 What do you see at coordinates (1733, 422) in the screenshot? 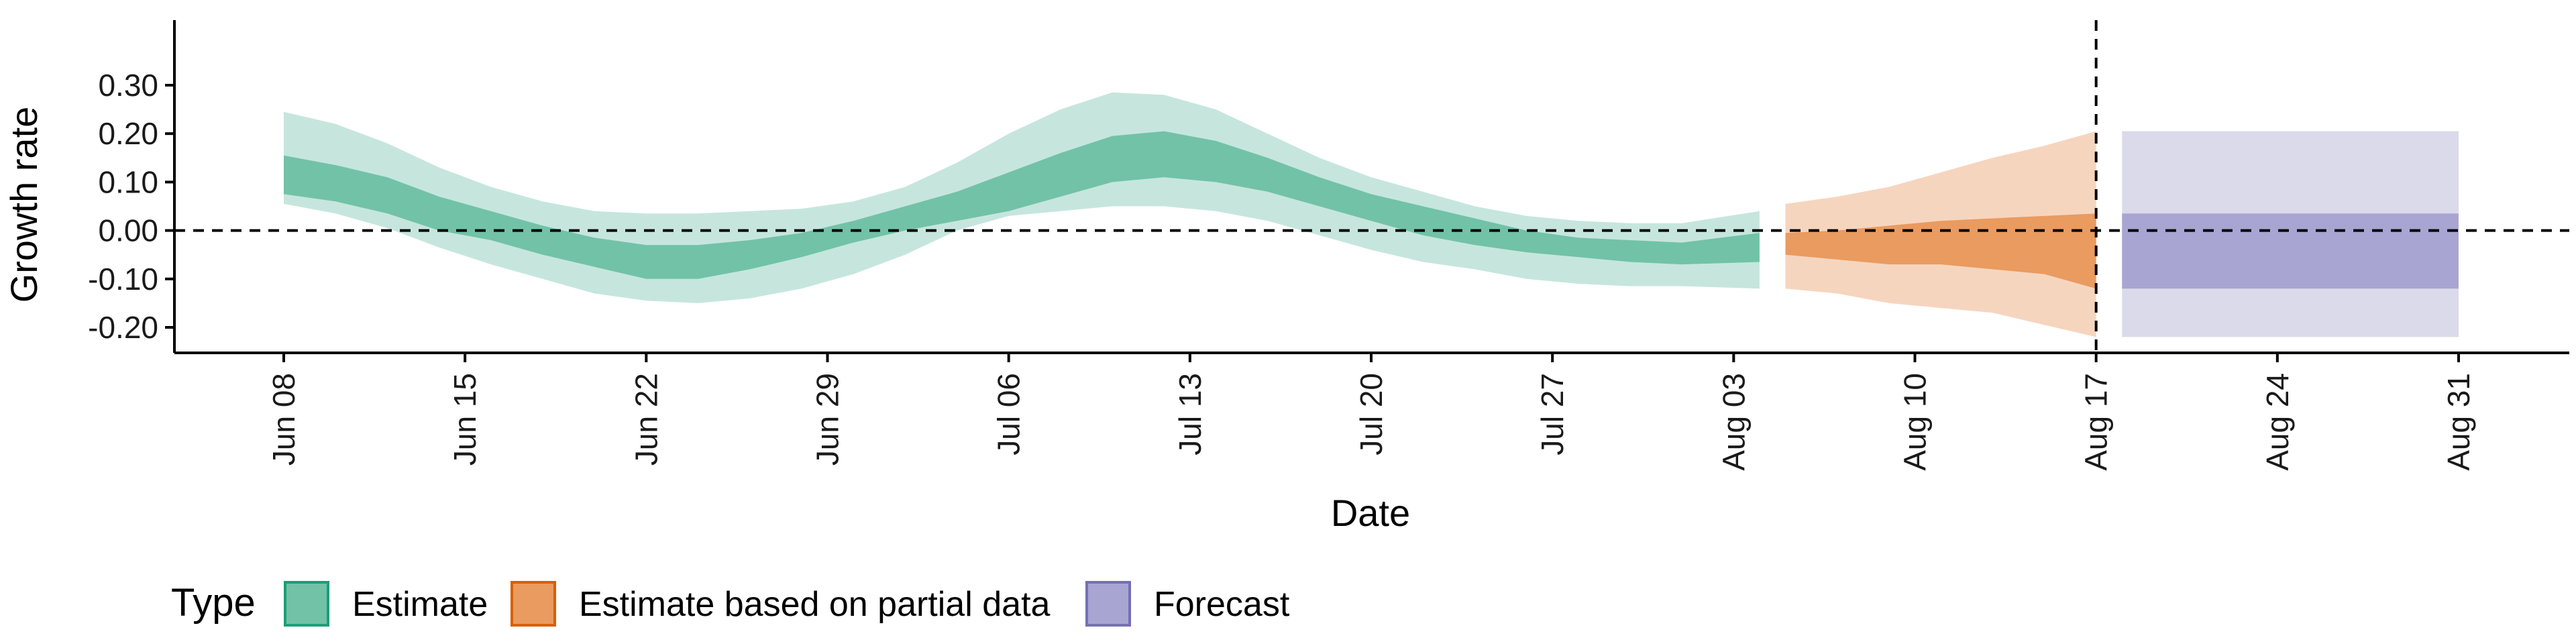
I see `x-tick-label: Aug 03` at bounding box center [1733, 422].